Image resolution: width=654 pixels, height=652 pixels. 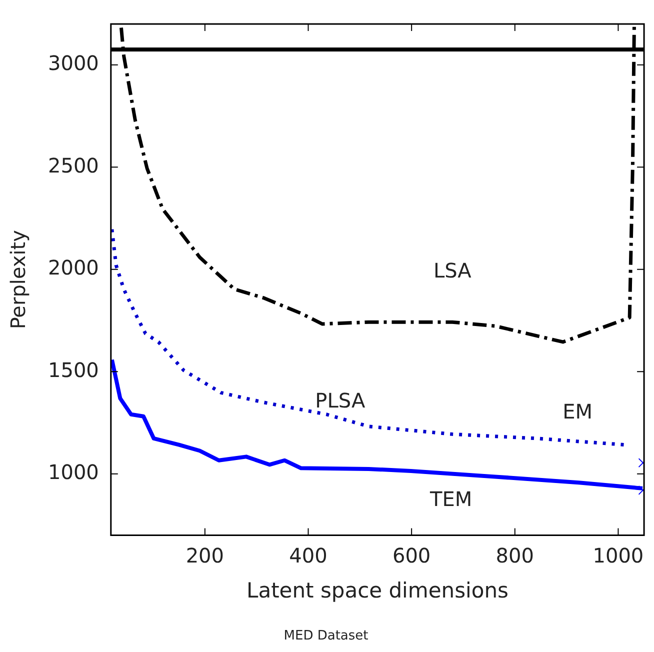 I want to click on text: MED Dataset, so click(x=326, y=636).